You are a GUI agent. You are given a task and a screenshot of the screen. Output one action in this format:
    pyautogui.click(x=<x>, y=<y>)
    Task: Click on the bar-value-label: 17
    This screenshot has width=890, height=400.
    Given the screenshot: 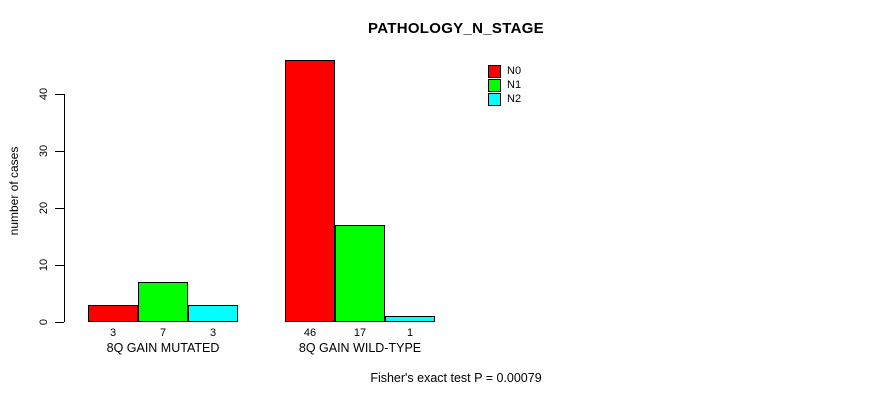 What is the action you would take?
    pyautogui.click(x=360, y=333)
    